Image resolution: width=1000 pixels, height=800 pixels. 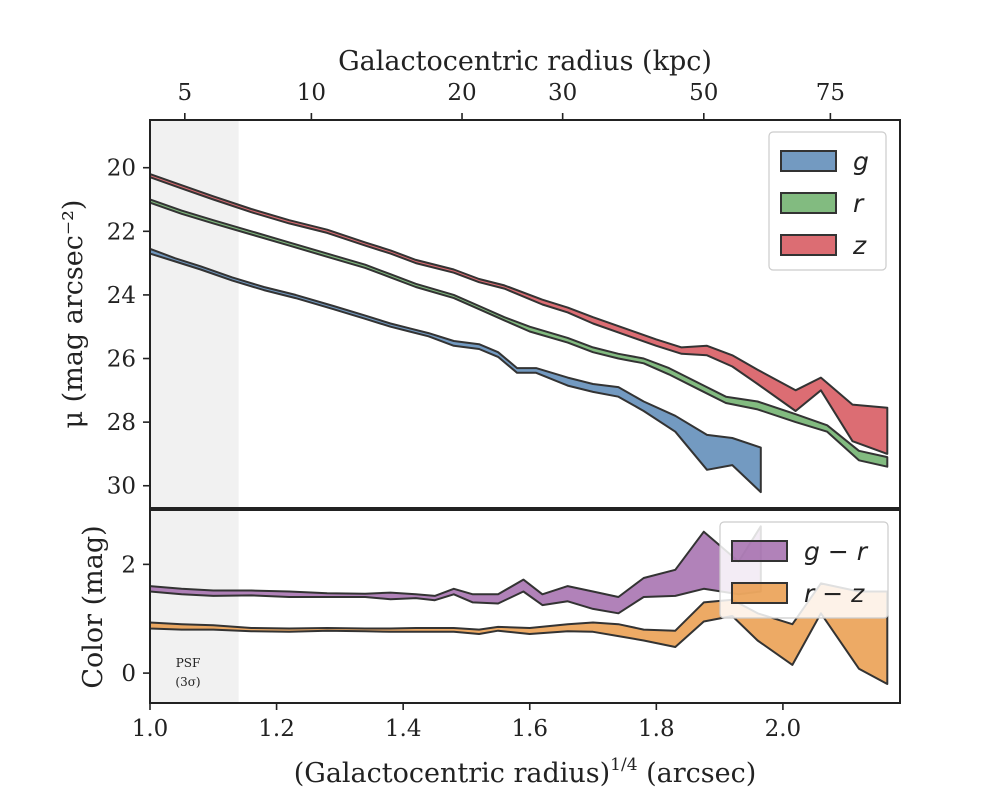 I want to click on lower-legend-swatch-rz, so click(x=759, y=593).